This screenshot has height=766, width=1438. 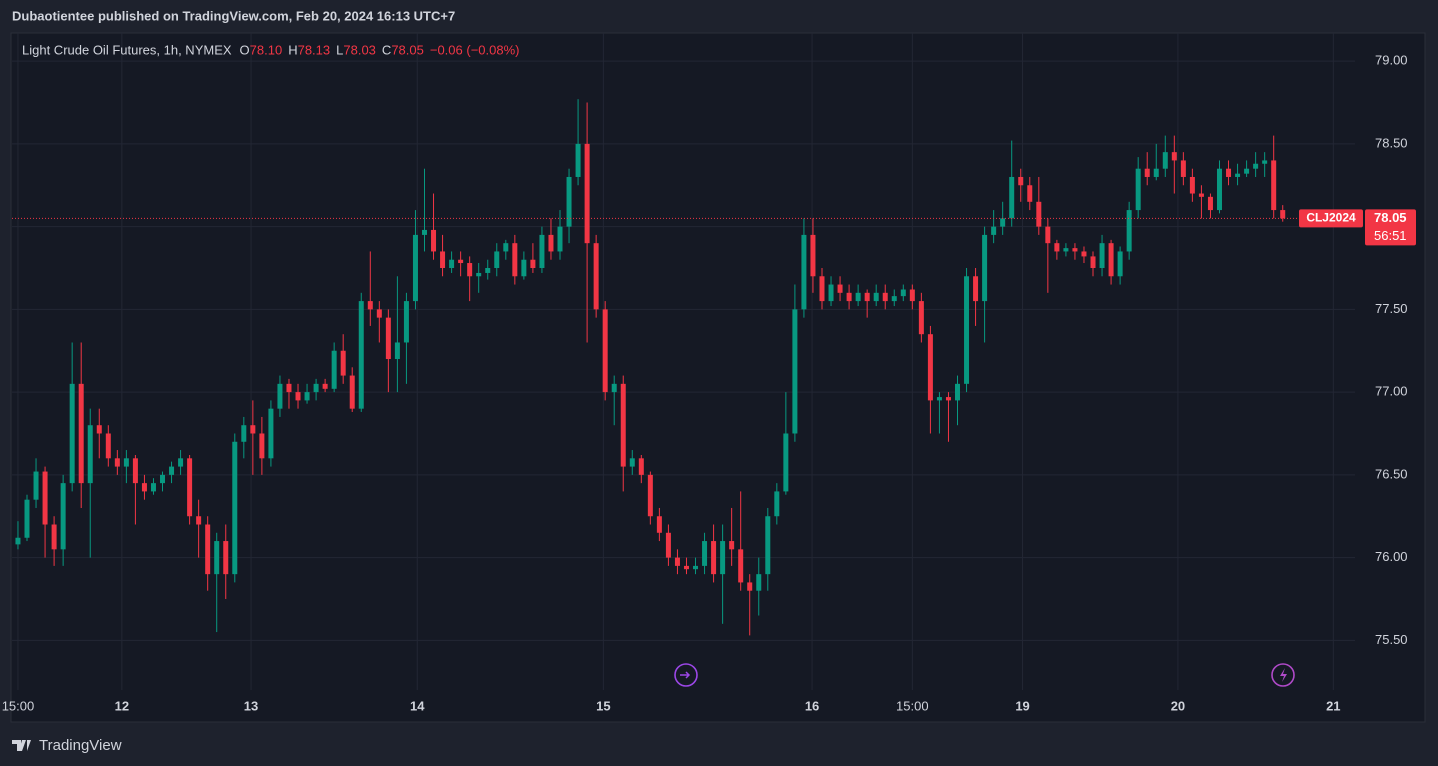 I want to click on x-tick-label: 15, so click(x=603, y=705).